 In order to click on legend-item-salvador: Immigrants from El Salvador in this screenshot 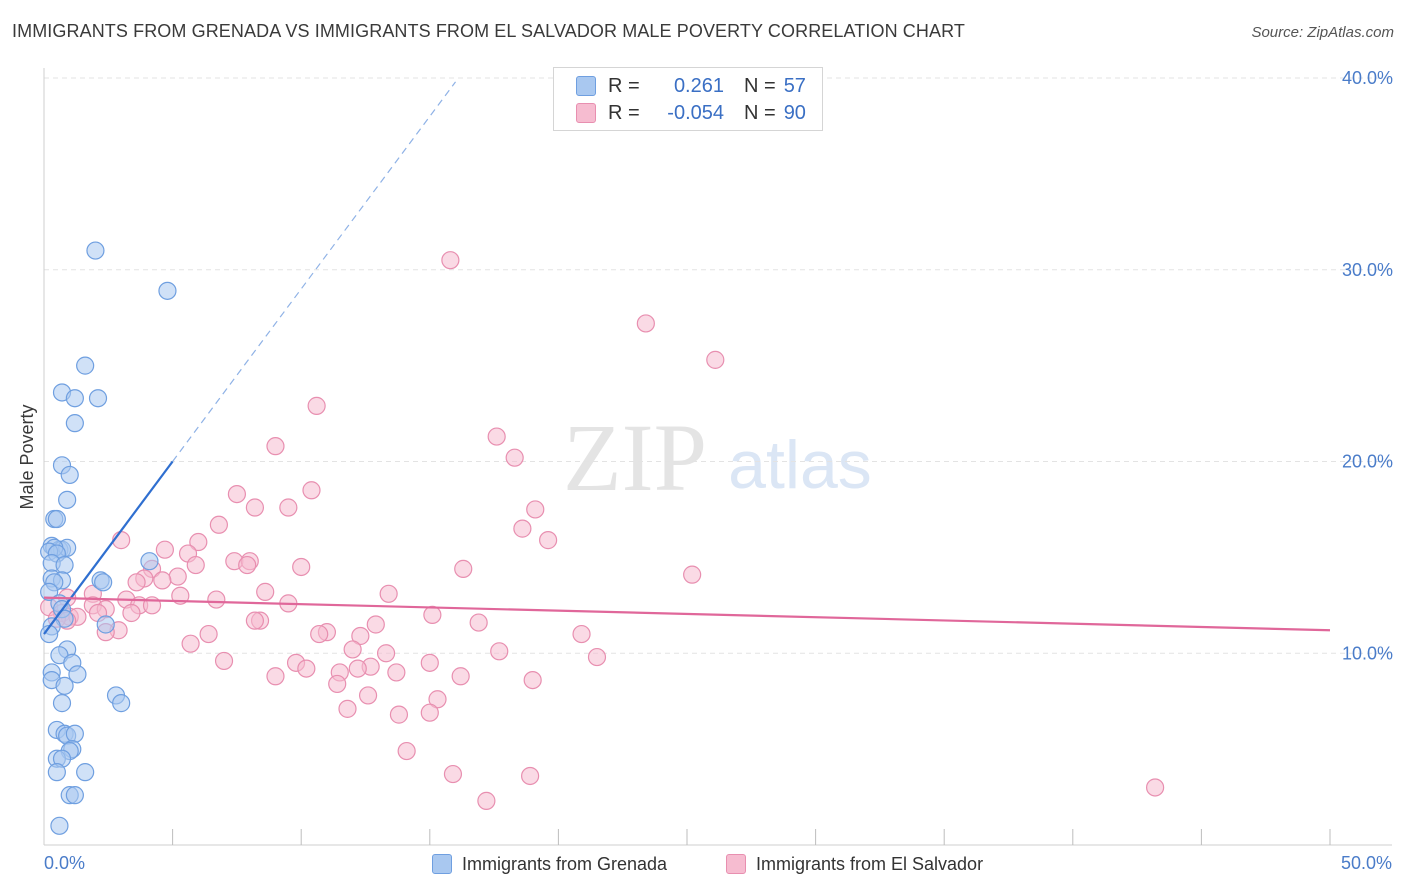, I will do `click(854, 864)`.